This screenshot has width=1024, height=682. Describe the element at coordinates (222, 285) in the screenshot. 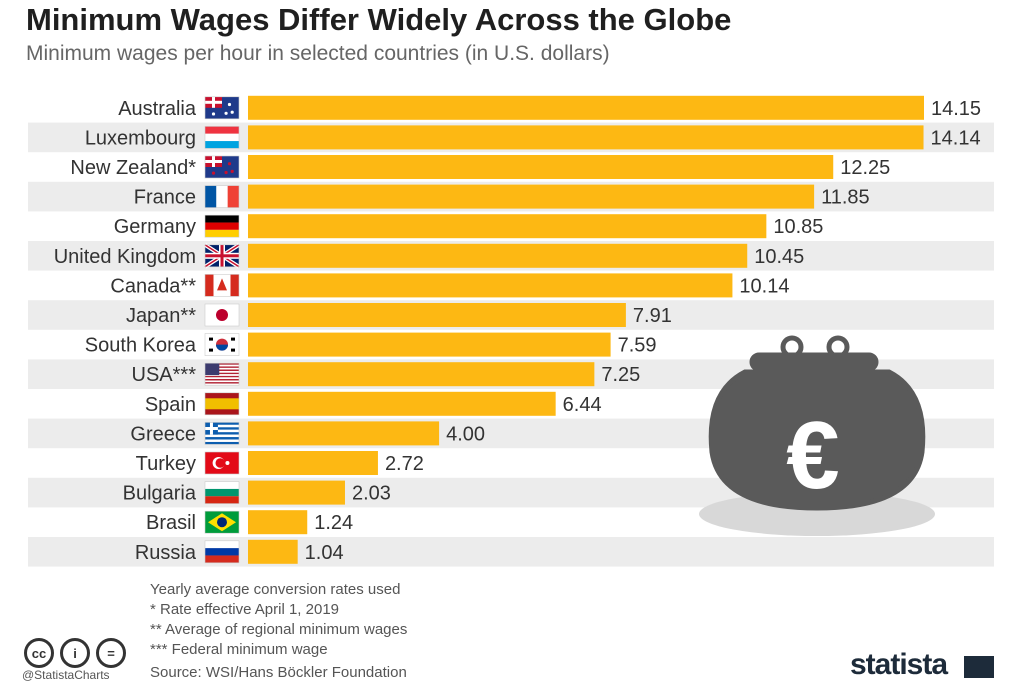

I see `canada-flag-icon` at that location.